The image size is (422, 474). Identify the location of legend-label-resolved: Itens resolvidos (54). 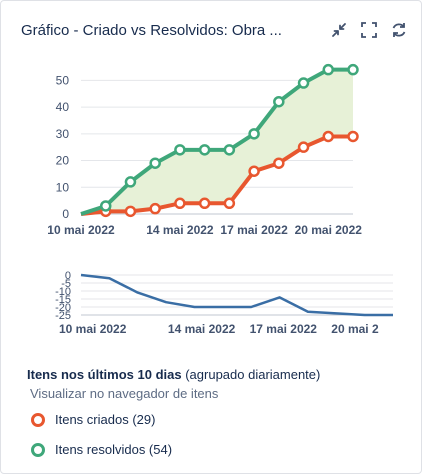
(114, 449).